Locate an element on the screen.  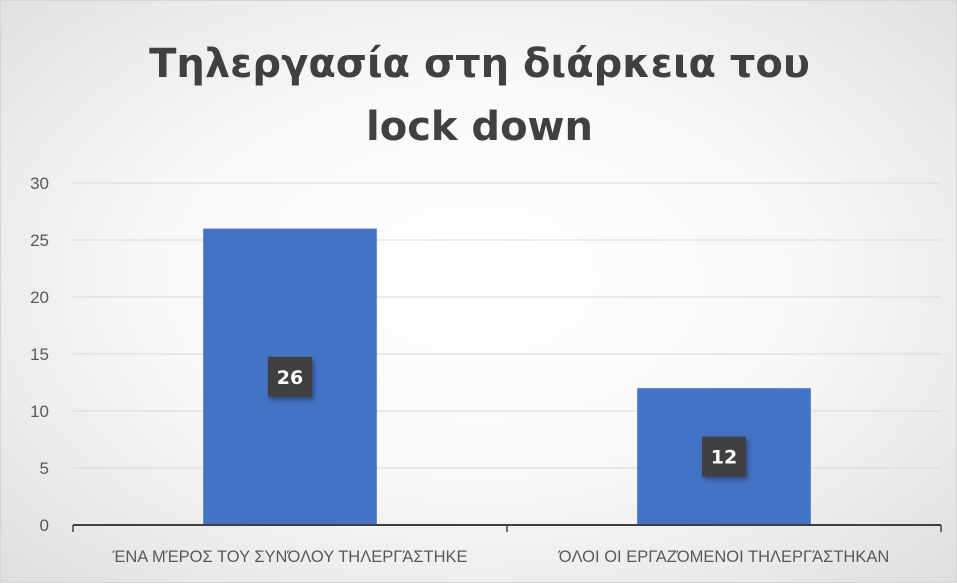
data-label: 26 is located at coordinates (290, 378).